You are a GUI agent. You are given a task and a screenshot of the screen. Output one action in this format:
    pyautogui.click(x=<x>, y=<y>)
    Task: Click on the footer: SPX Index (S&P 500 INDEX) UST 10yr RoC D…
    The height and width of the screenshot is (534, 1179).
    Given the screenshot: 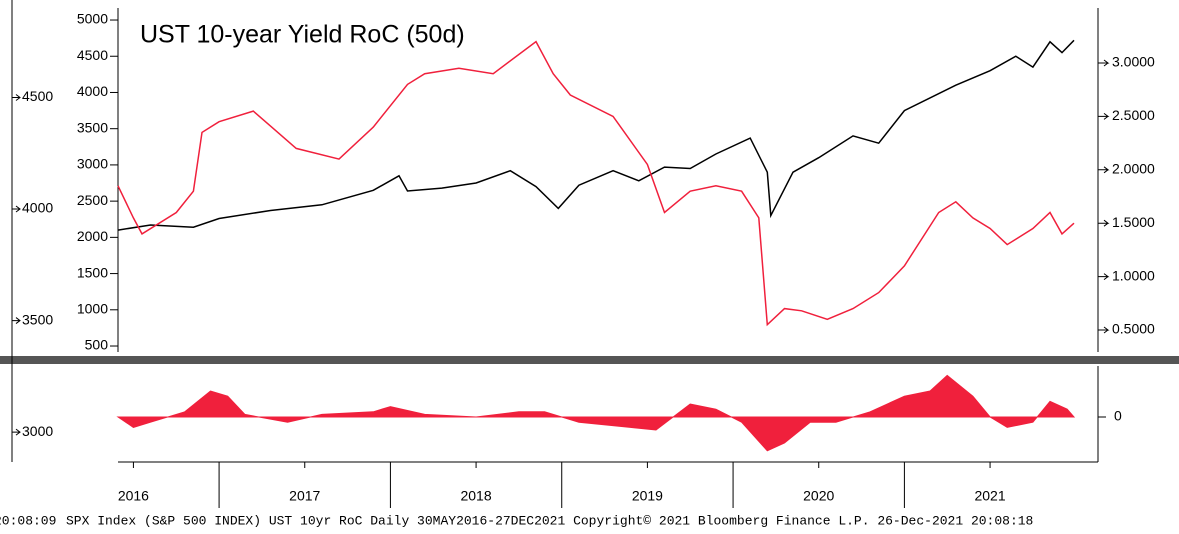 What is the action you would take?
    pyautogui.click(x=549, y=520)
    